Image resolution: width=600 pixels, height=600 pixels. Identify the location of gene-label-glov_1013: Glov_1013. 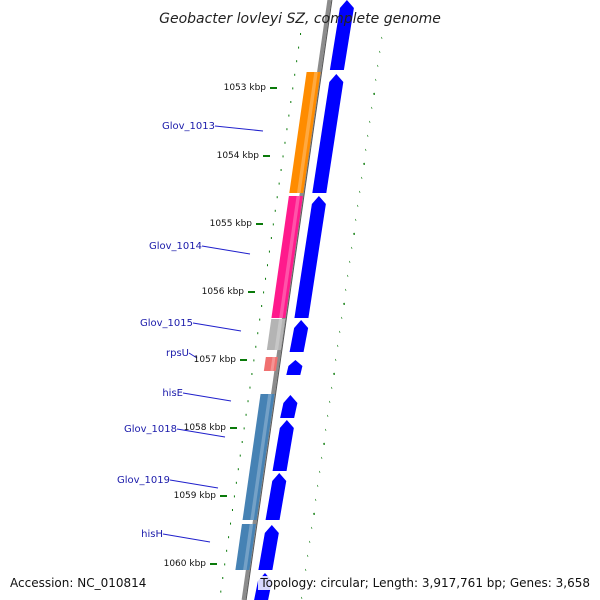
(188, 126).